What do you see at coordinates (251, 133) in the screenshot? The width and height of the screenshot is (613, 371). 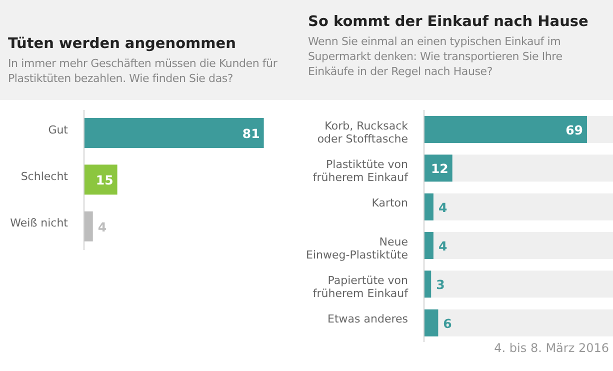 I see `data-label: 81` at bounding box center [251, 133].